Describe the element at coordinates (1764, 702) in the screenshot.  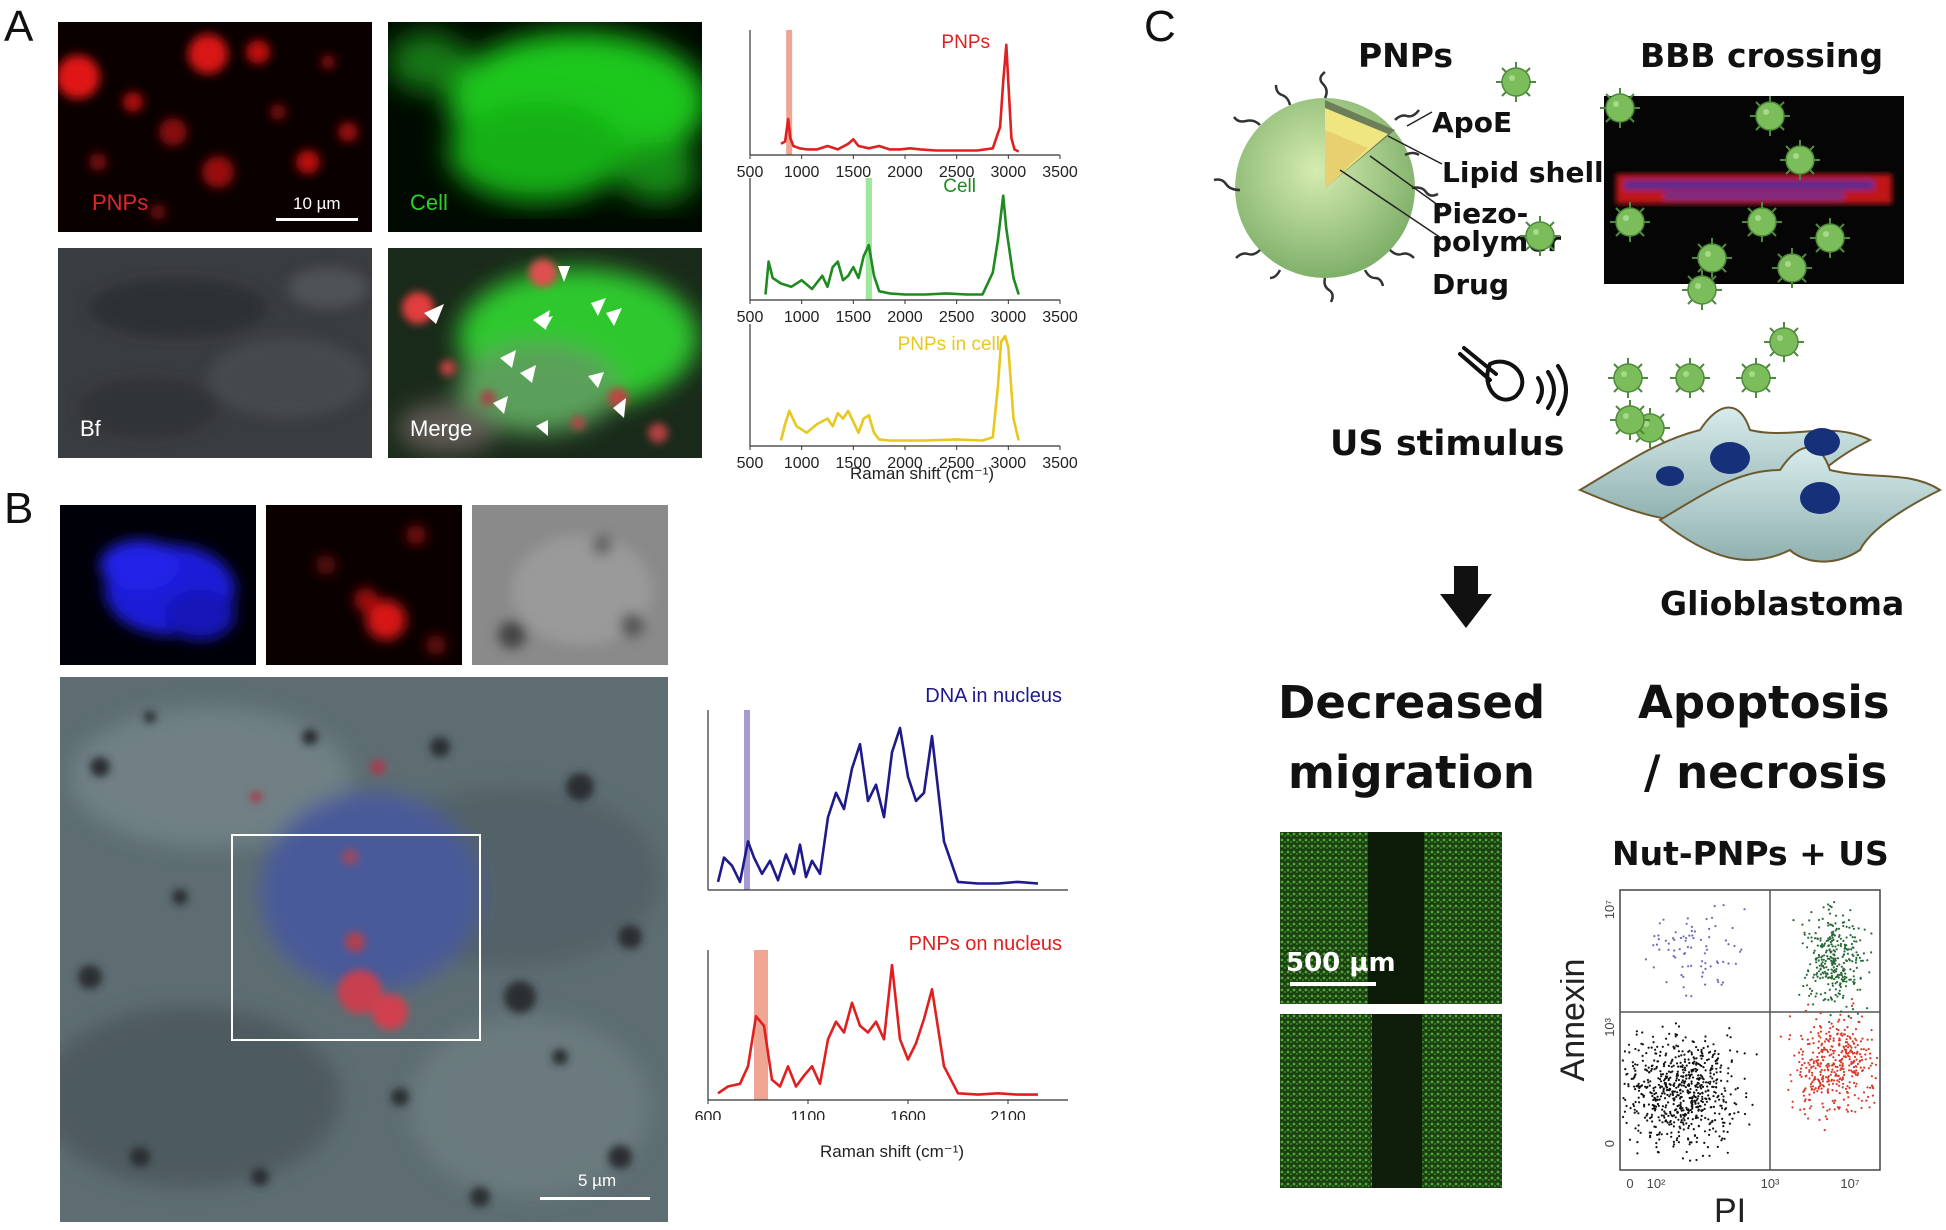
I see `apoptosis-line1: Apoptosis` at that location.